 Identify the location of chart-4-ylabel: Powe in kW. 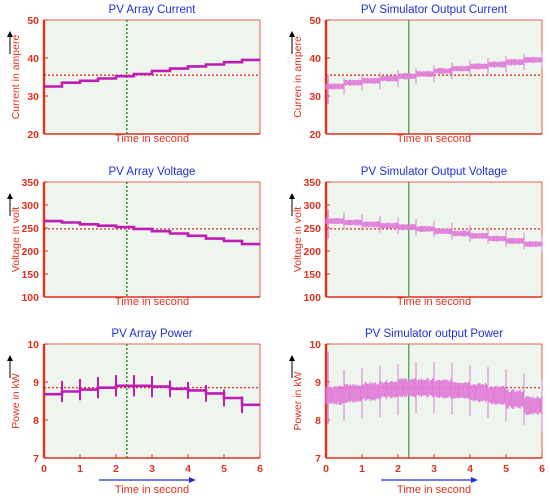
(16, 401).